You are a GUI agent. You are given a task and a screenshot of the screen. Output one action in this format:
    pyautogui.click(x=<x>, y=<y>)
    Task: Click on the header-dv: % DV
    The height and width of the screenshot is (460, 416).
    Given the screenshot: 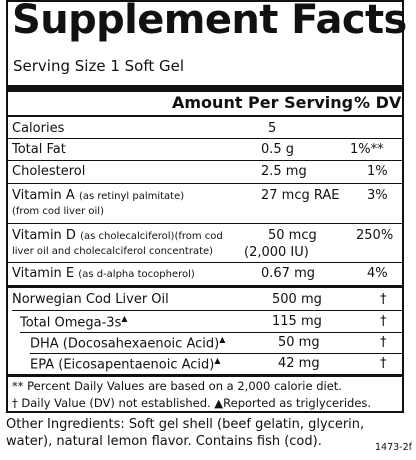 What is the action you would take?
    pyautogui.click(x=378, y=102)
    